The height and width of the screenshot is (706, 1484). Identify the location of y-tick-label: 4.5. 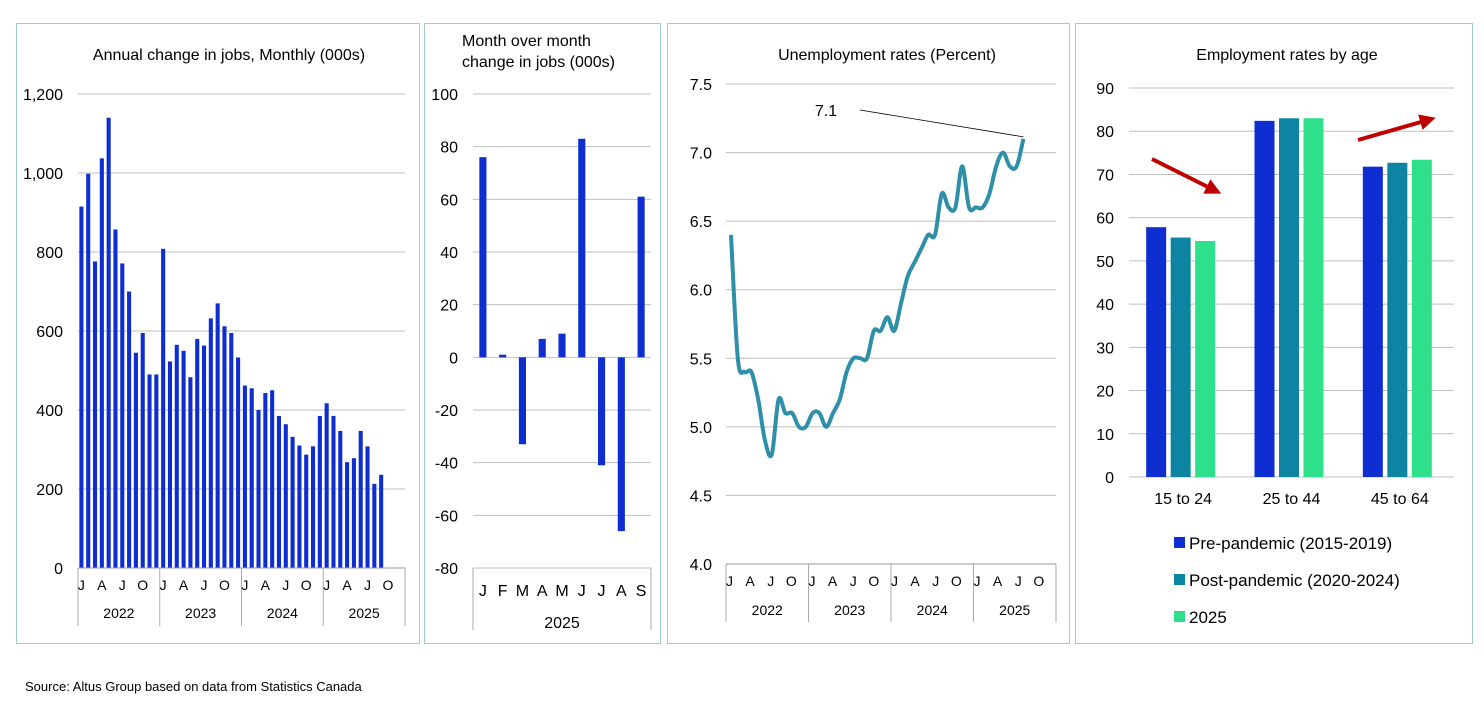
(701, 496).